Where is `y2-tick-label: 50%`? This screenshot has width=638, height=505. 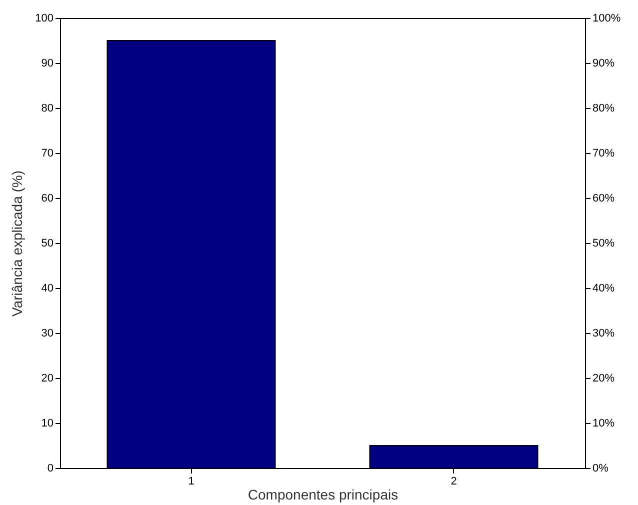
y2-tick-label: 50% is located at coordinates (603, 244).